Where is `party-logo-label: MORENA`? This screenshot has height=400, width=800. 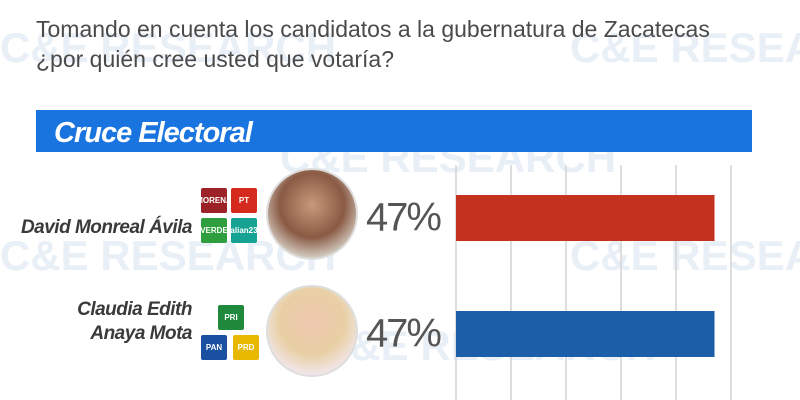
party-logo-label: MORENA is located at coordinates (214, 200).